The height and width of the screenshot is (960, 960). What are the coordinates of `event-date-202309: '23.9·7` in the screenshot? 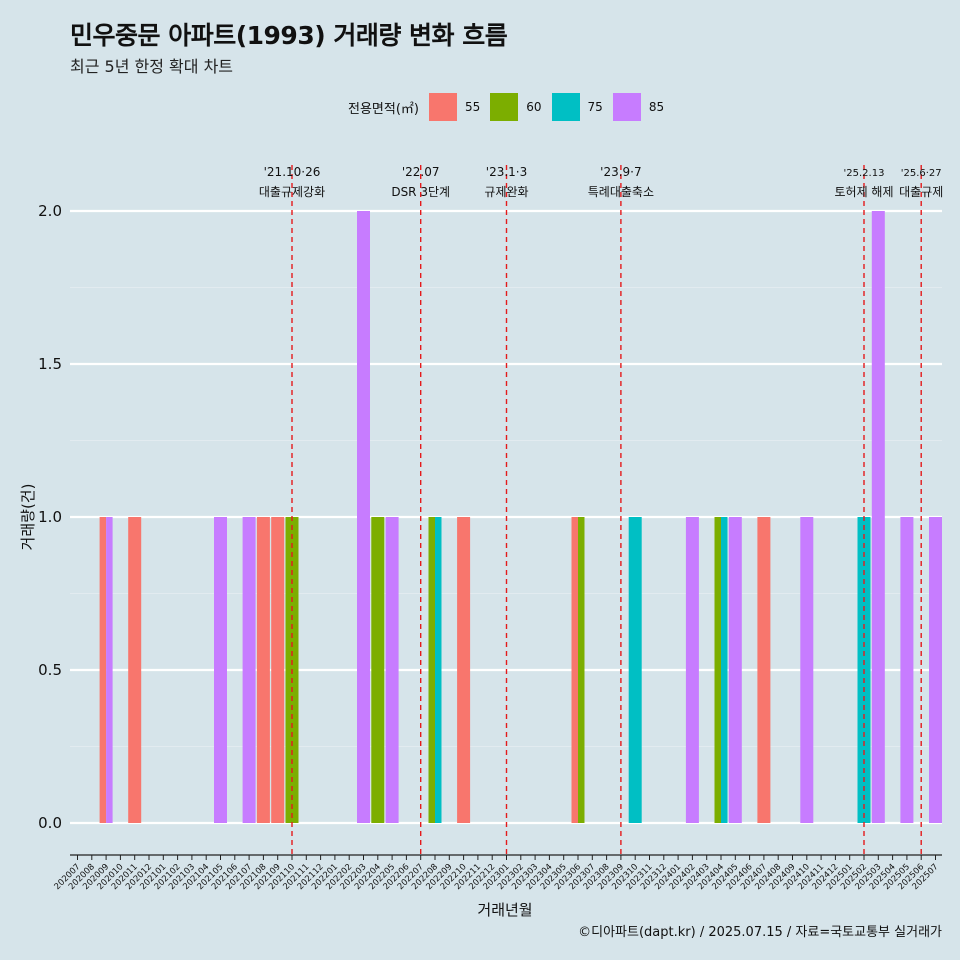 It's located at (620, 172).